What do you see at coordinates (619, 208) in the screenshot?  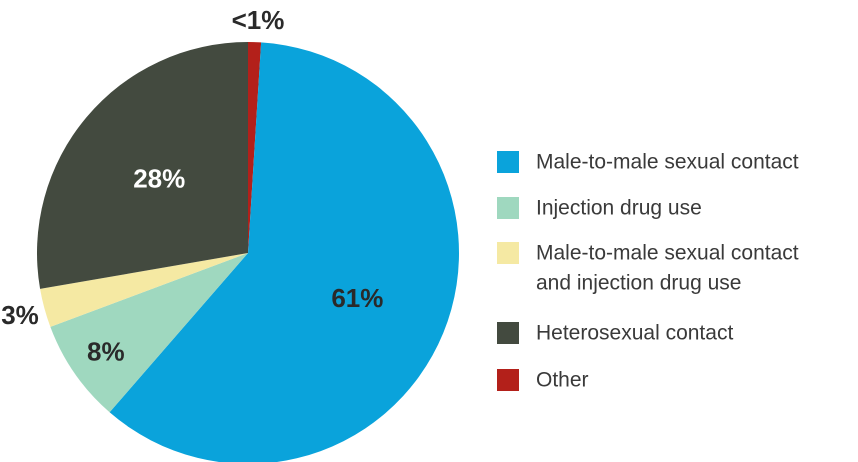 I see `legend-label-1-0: Injection drug use` at bounding box center [619, 208].